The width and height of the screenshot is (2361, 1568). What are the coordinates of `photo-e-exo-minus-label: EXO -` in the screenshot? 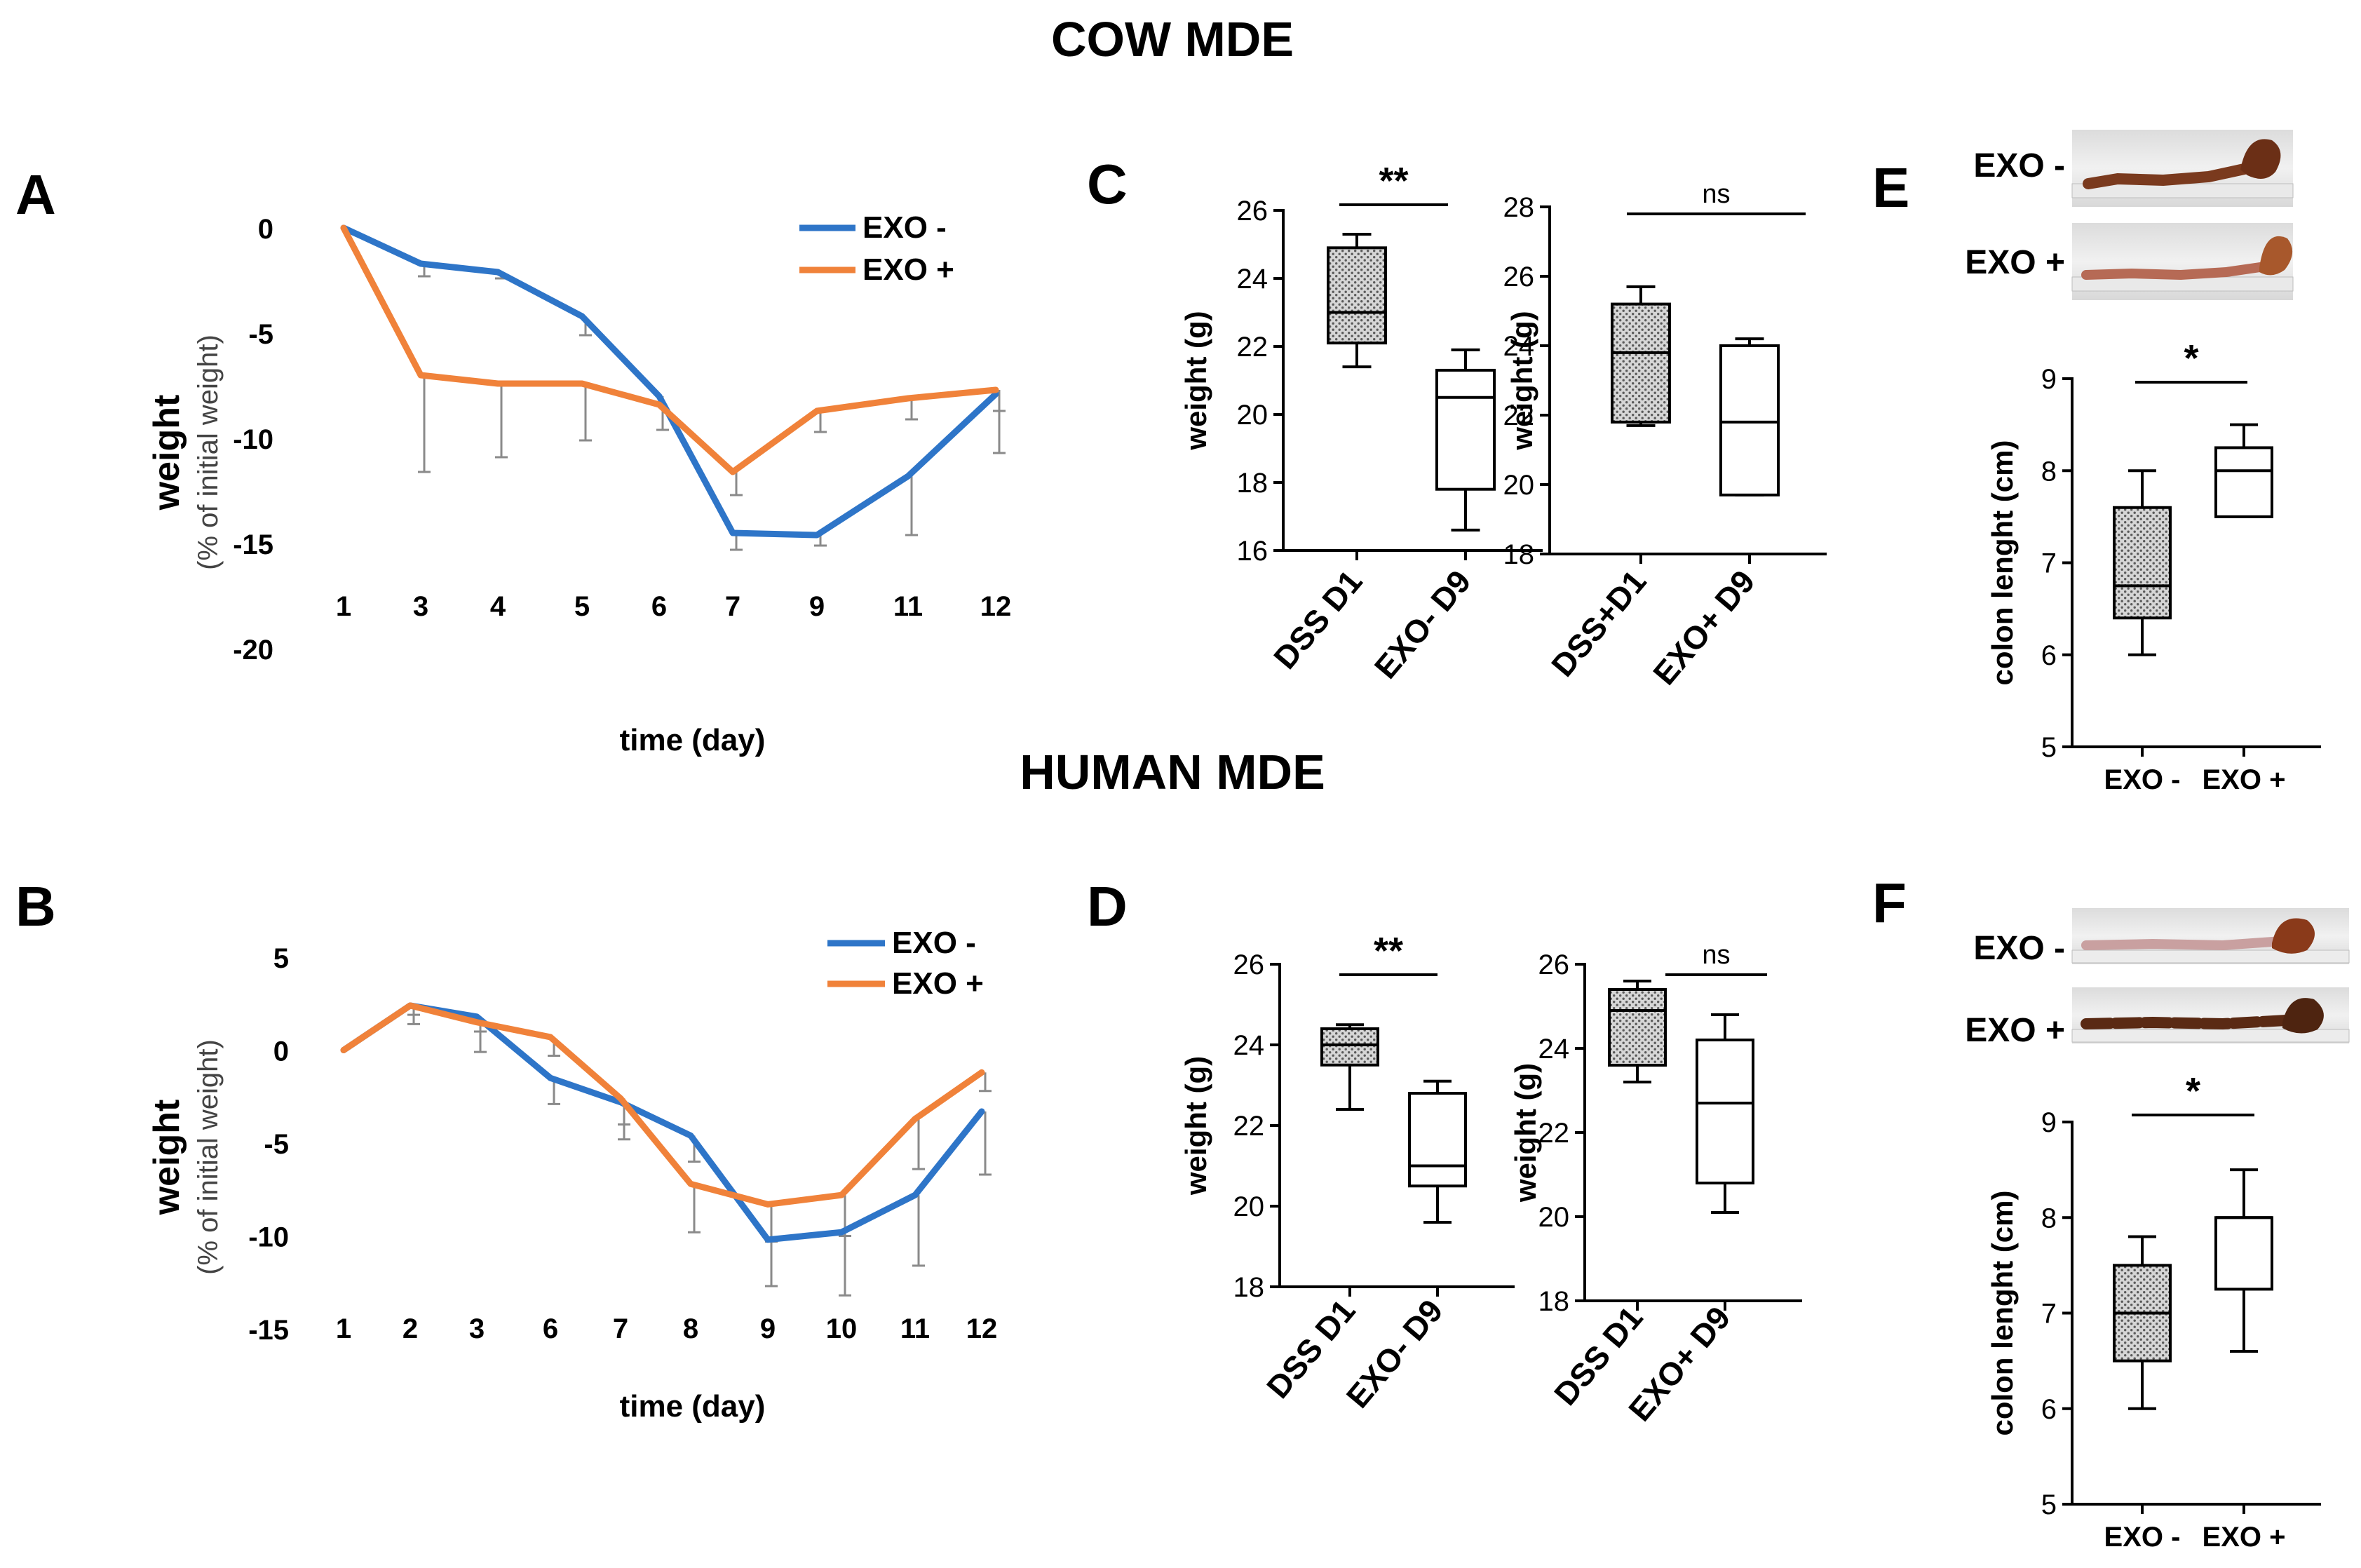 It's located at (2019, 165).